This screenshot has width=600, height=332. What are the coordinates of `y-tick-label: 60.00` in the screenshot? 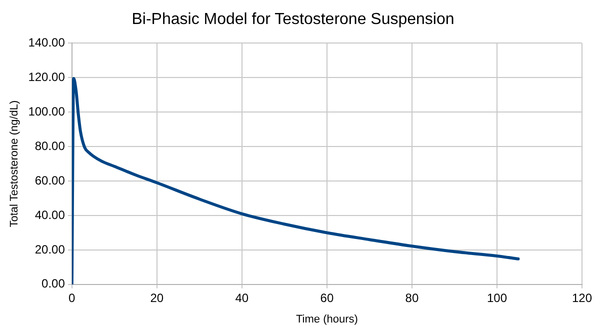 It's located at (50, 180).